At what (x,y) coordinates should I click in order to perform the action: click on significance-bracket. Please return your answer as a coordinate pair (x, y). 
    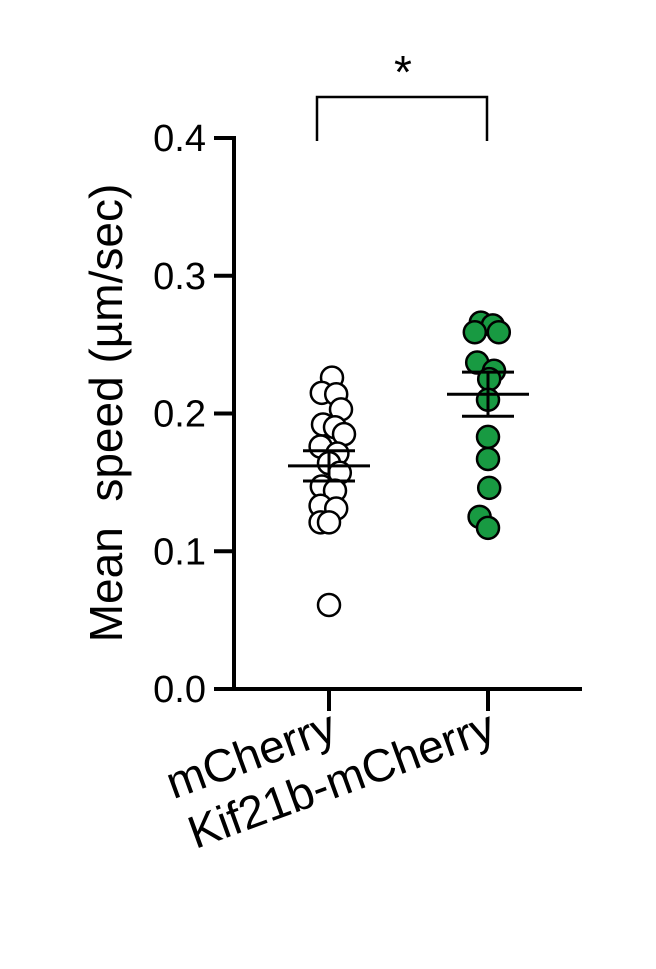
    Looking at the image, I should click on (402, 118).